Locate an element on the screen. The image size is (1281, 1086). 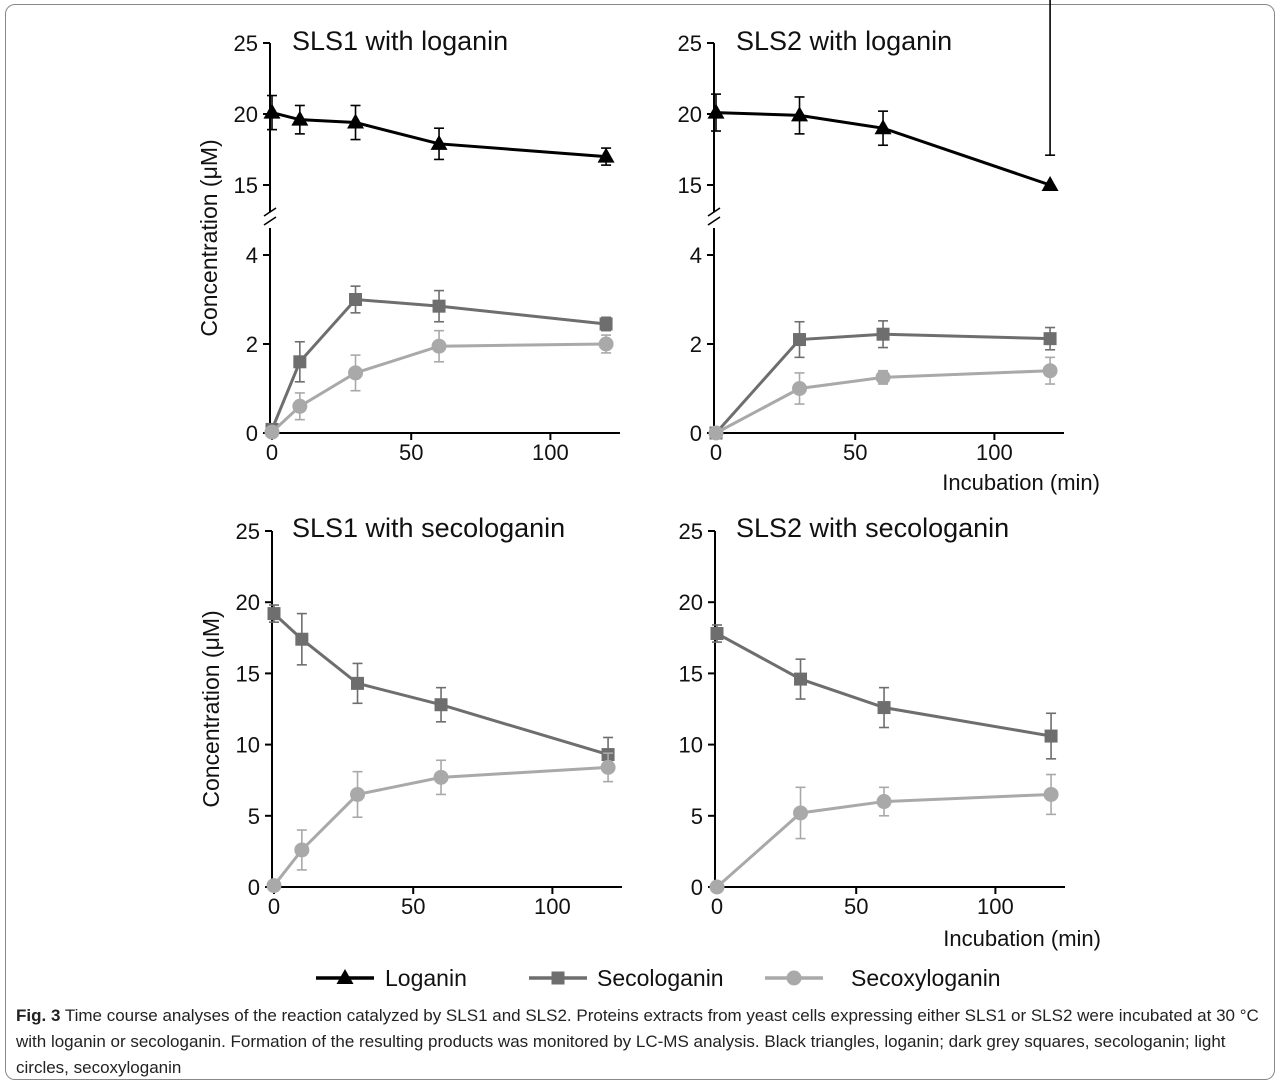
legend: Loganin Secologanin Secoxyloganin is located at coordinates (658, 978).